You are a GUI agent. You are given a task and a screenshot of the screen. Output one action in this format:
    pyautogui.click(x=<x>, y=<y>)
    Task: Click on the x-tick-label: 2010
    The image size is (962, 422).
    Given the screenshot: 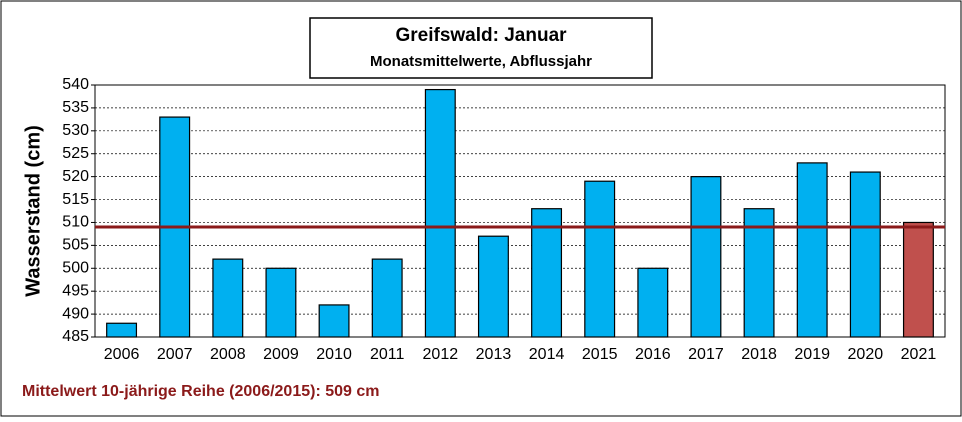 What is the action you would take?
    pyautogui.click(x=334, y=354)
    